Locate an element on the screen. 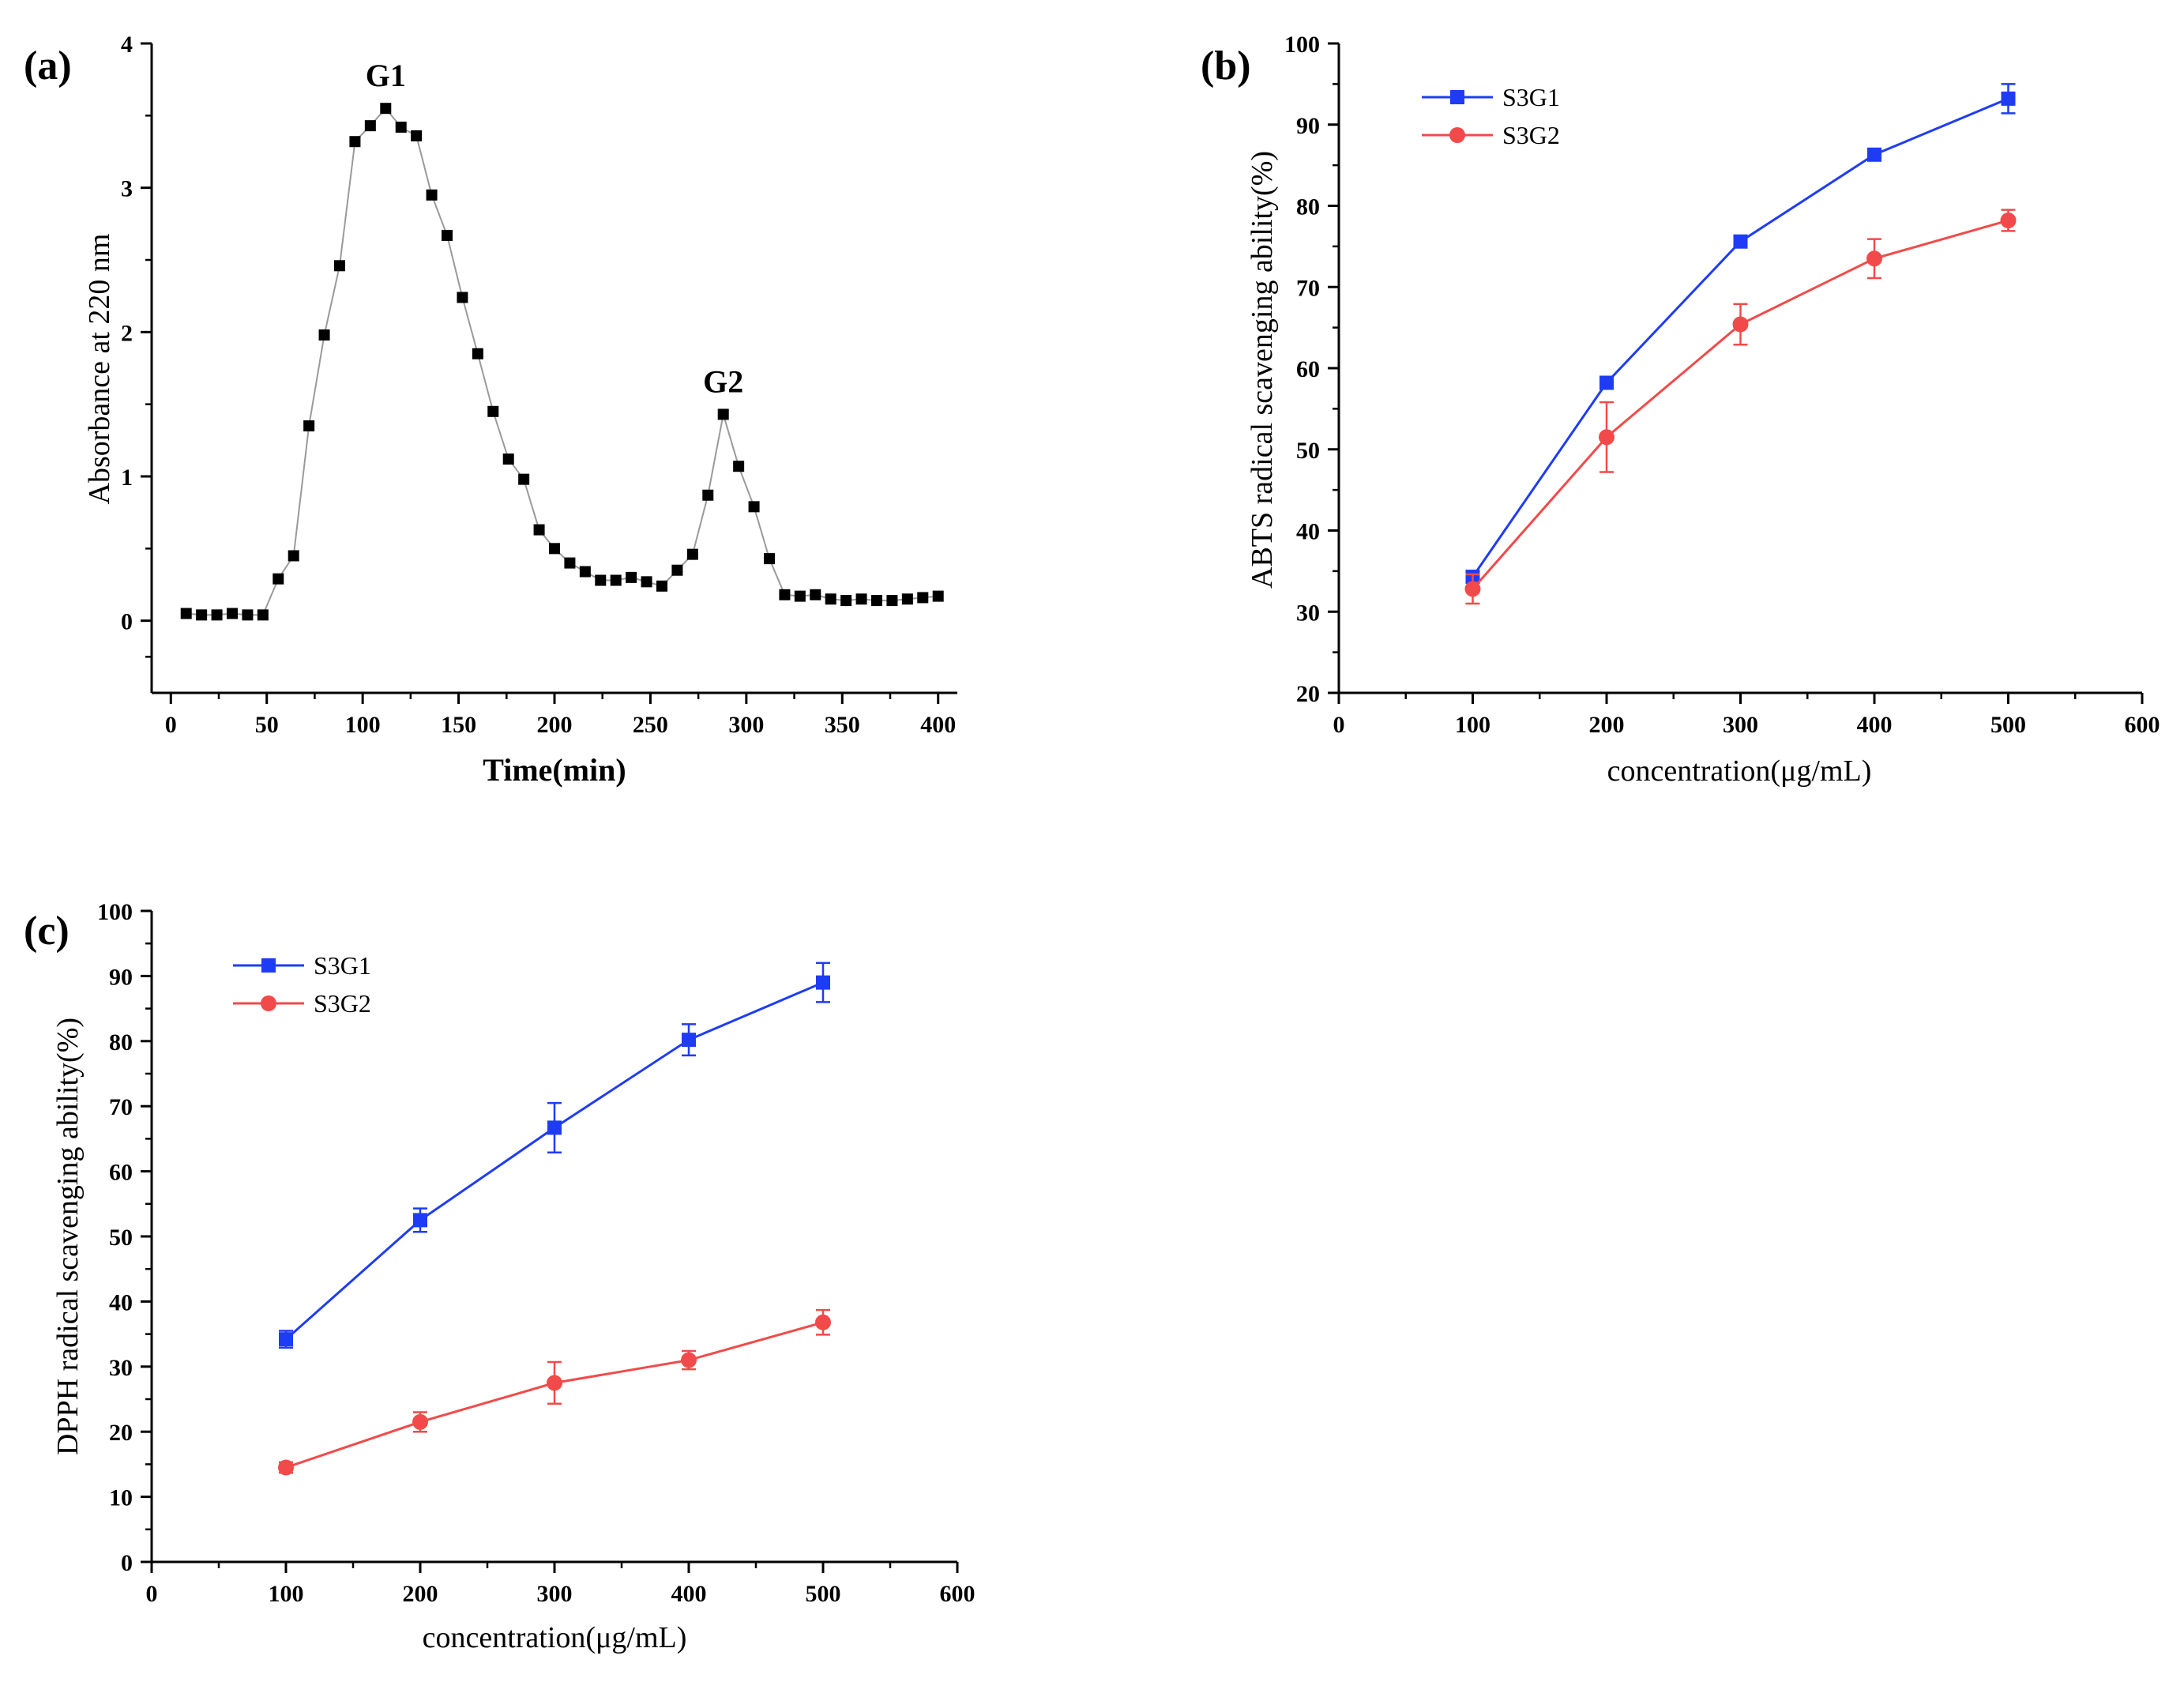 This screenshot has height=1682, width=2184. panel-a-x-tick-label: 0 is located at coordinates (171, 725).